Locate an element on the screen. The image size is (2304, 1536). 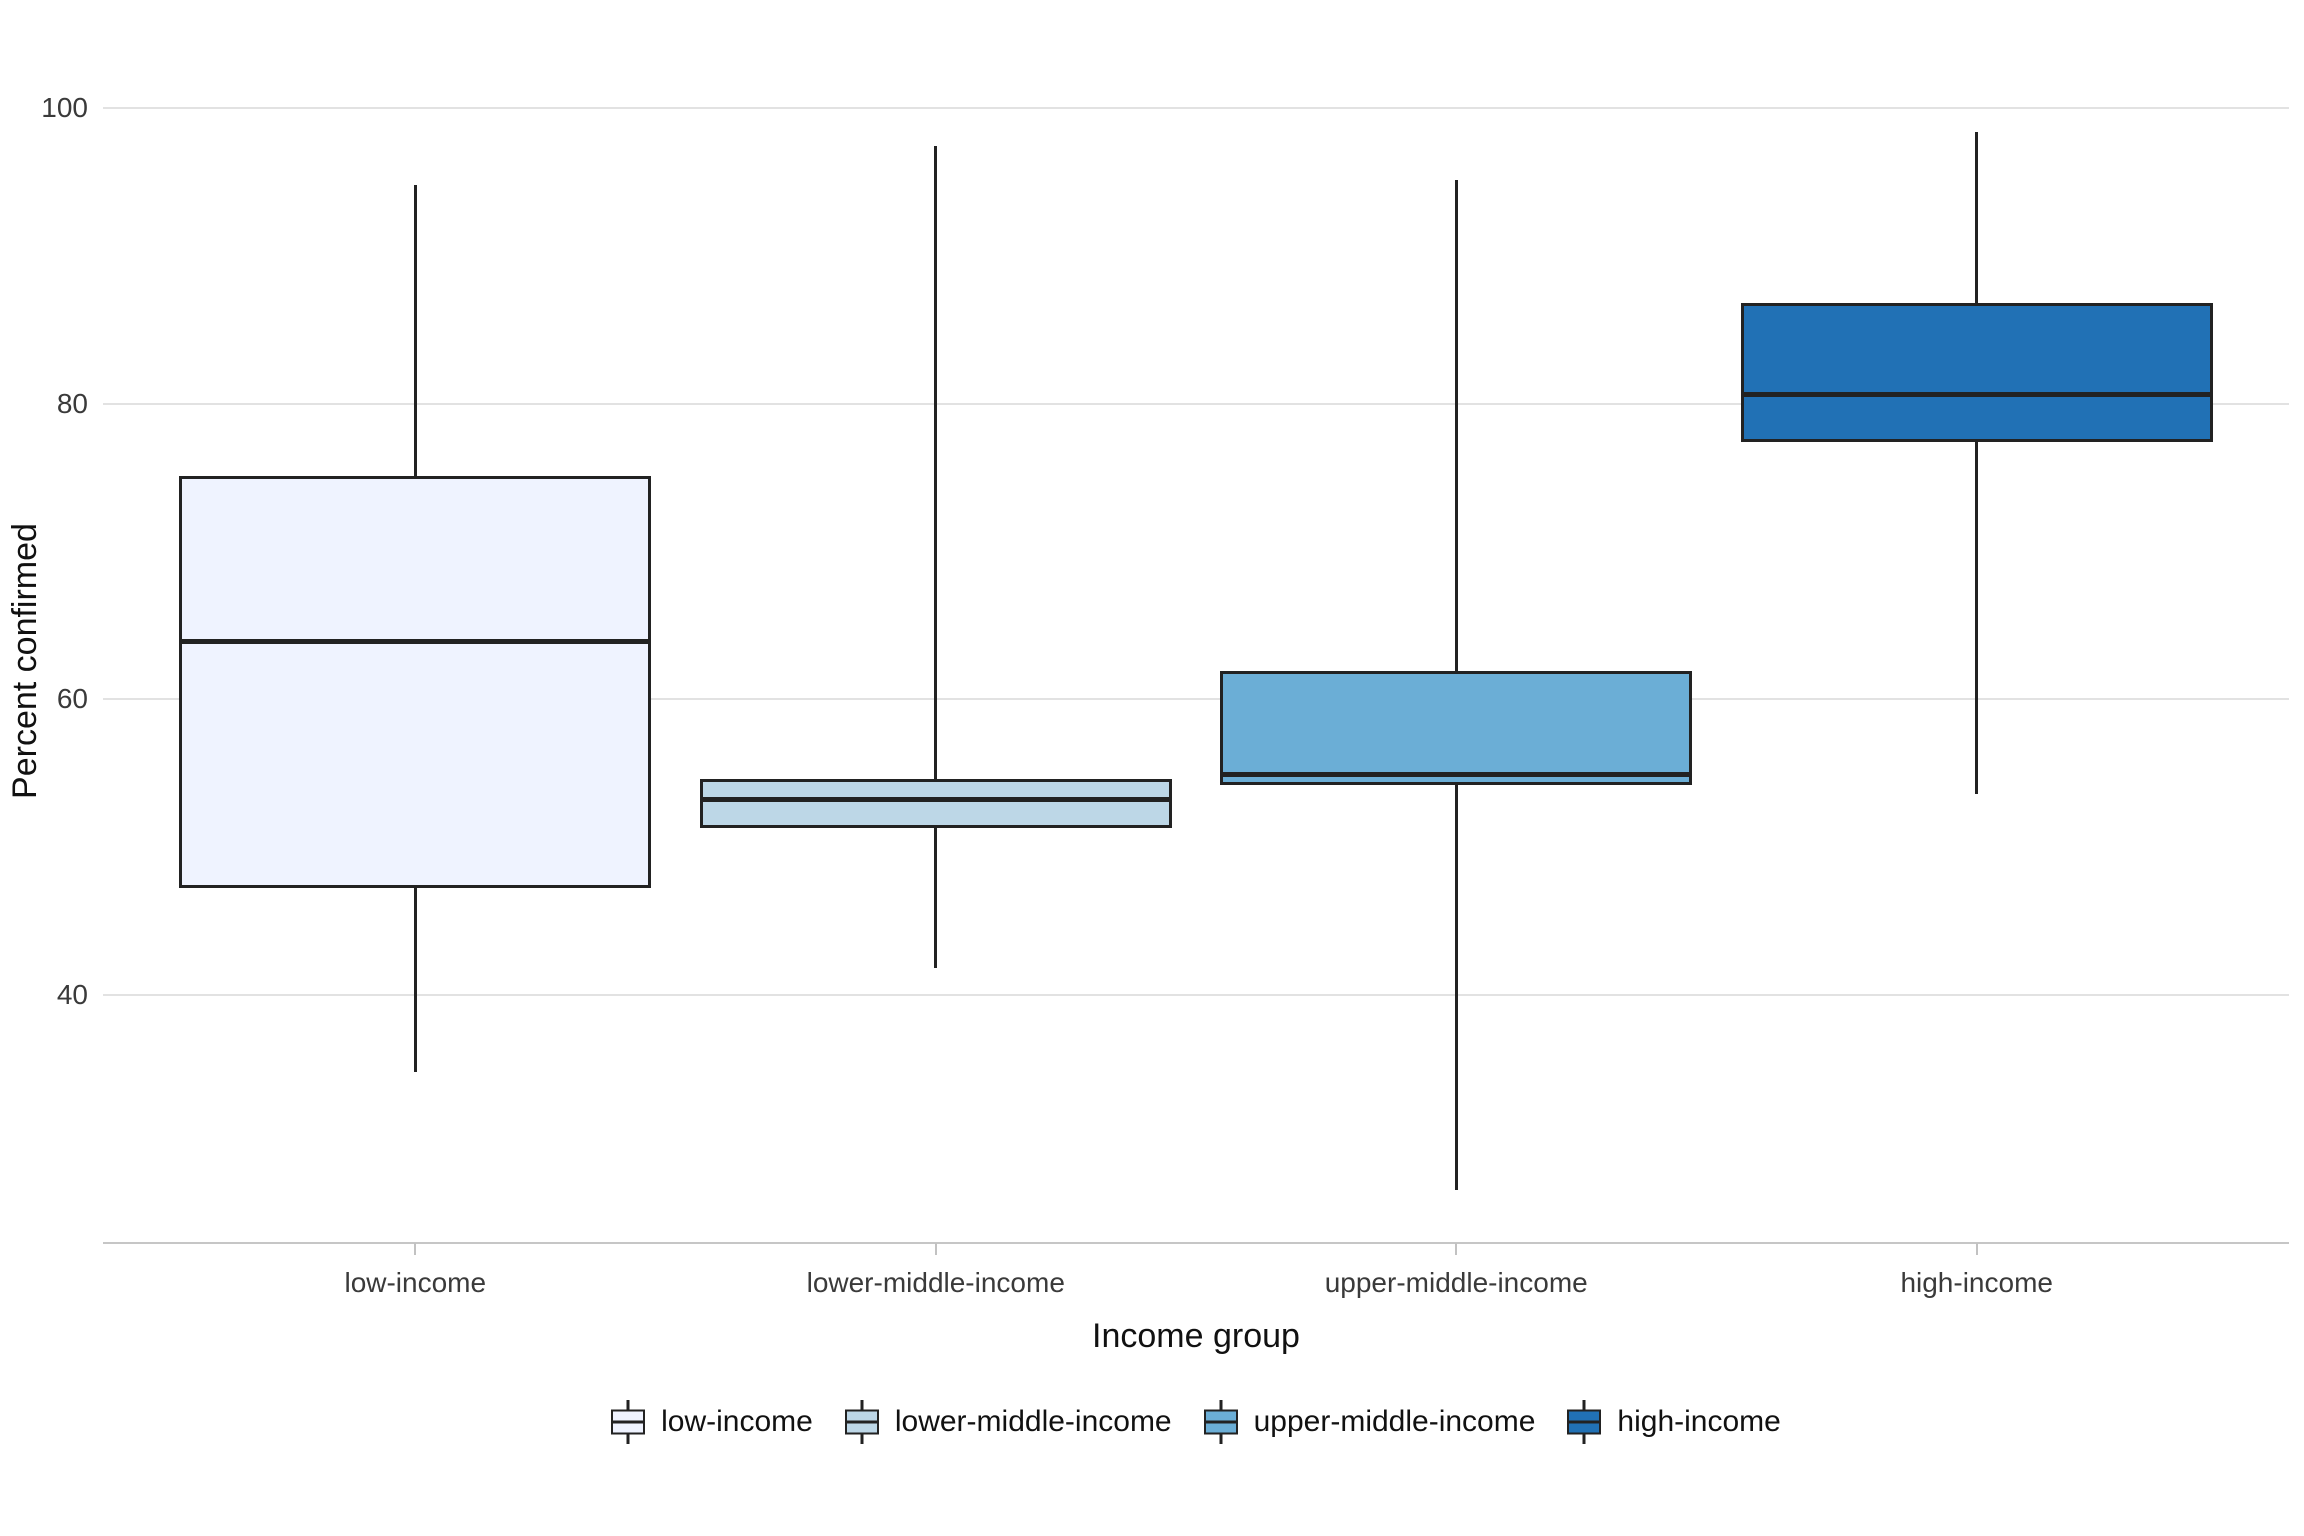
legend-item: high-income is located at coordinates (1674, 1422).